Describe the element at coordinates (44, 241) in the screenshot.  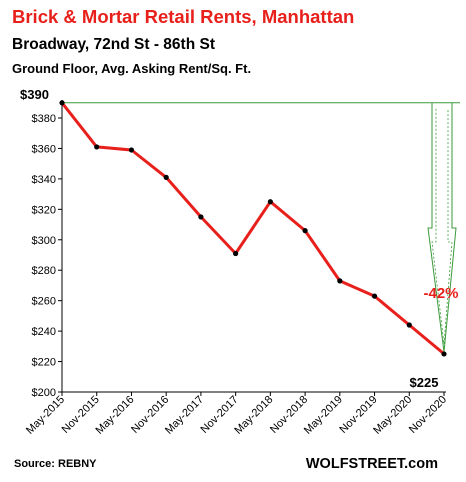
I see `y-tick-label: $300` at that location.